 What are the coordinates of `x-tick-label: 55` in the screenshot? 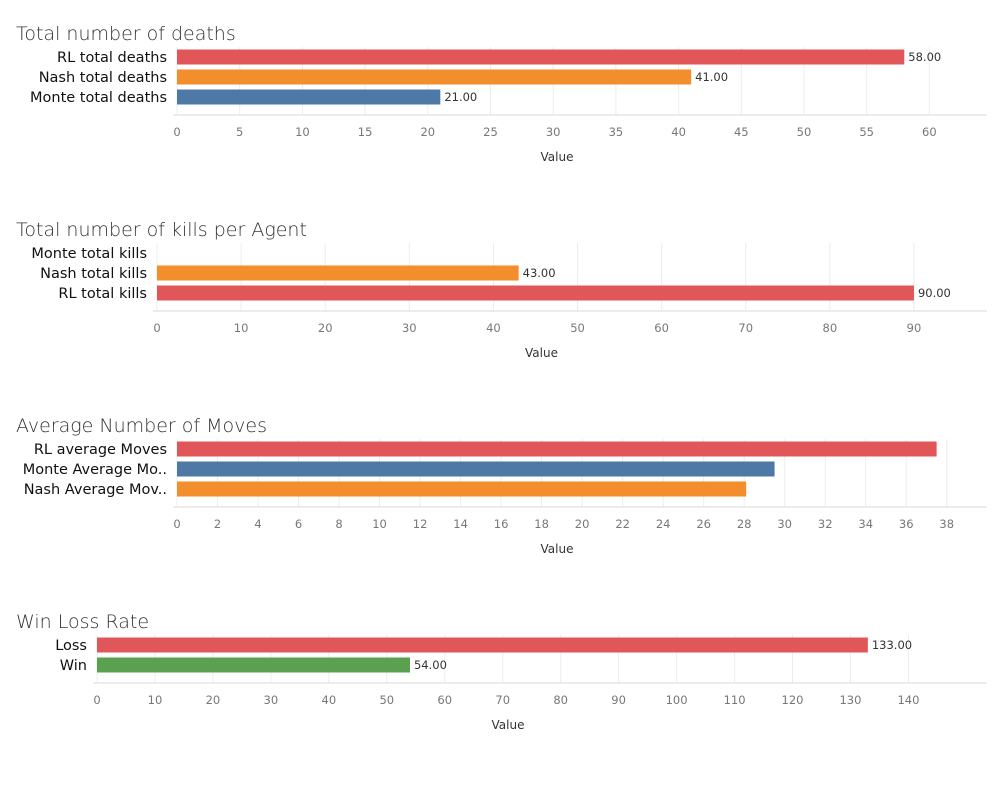 It's located at (866, 132).